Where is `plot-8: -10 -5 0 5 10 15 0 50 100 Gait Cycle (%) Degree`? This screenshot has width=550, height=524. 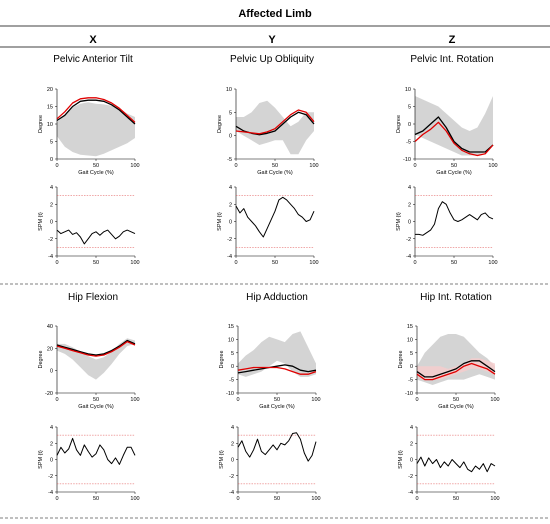 plot-8: -10 -5 0 5 10 15 0 50 100 Gait Cycle (%) Degree is located at coordinates (449, 367).